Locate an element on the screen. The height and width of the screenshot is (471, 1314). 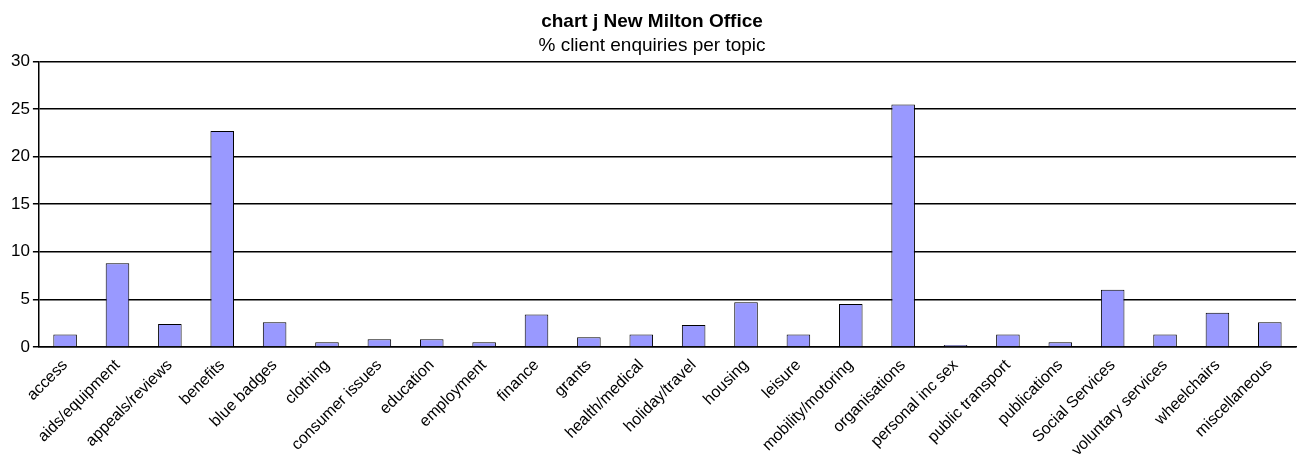
y-tick-label: 5 is located at coordinates (25, 299).